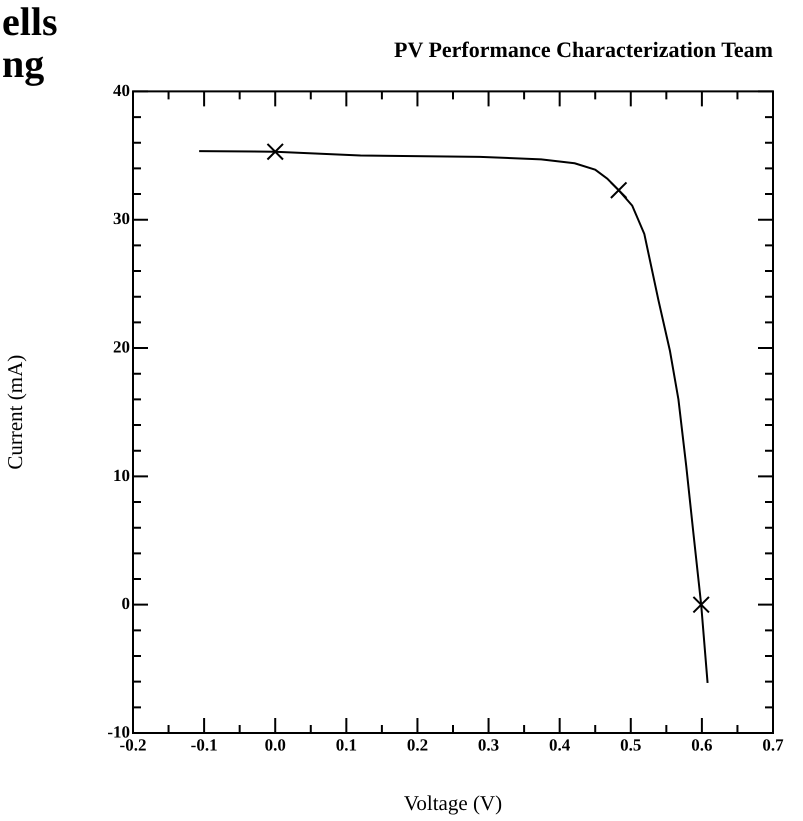 The image size is (803, 821). Describe the element at coordinates (489, 745) in the screenshot. I see `x-tick-label: 0.3` at that location.